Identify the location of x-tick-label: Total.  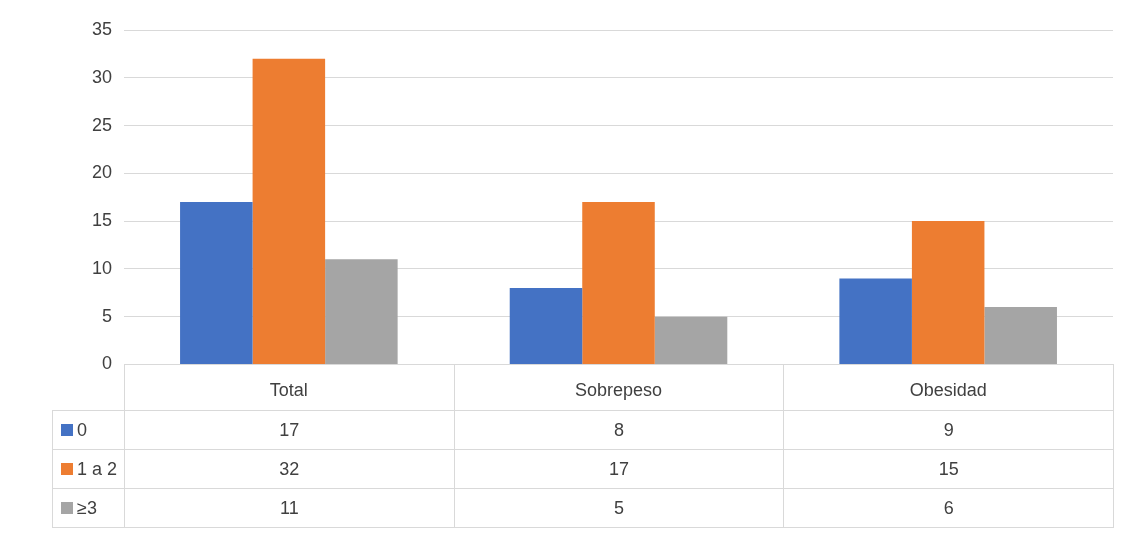
(288, 390).